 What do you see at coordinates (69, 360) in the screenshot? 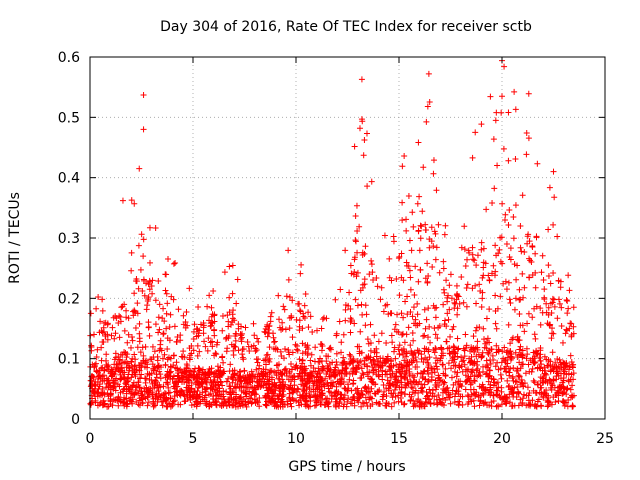
I see `y-tick-label: 0.1` at bounding box center [69, 360].